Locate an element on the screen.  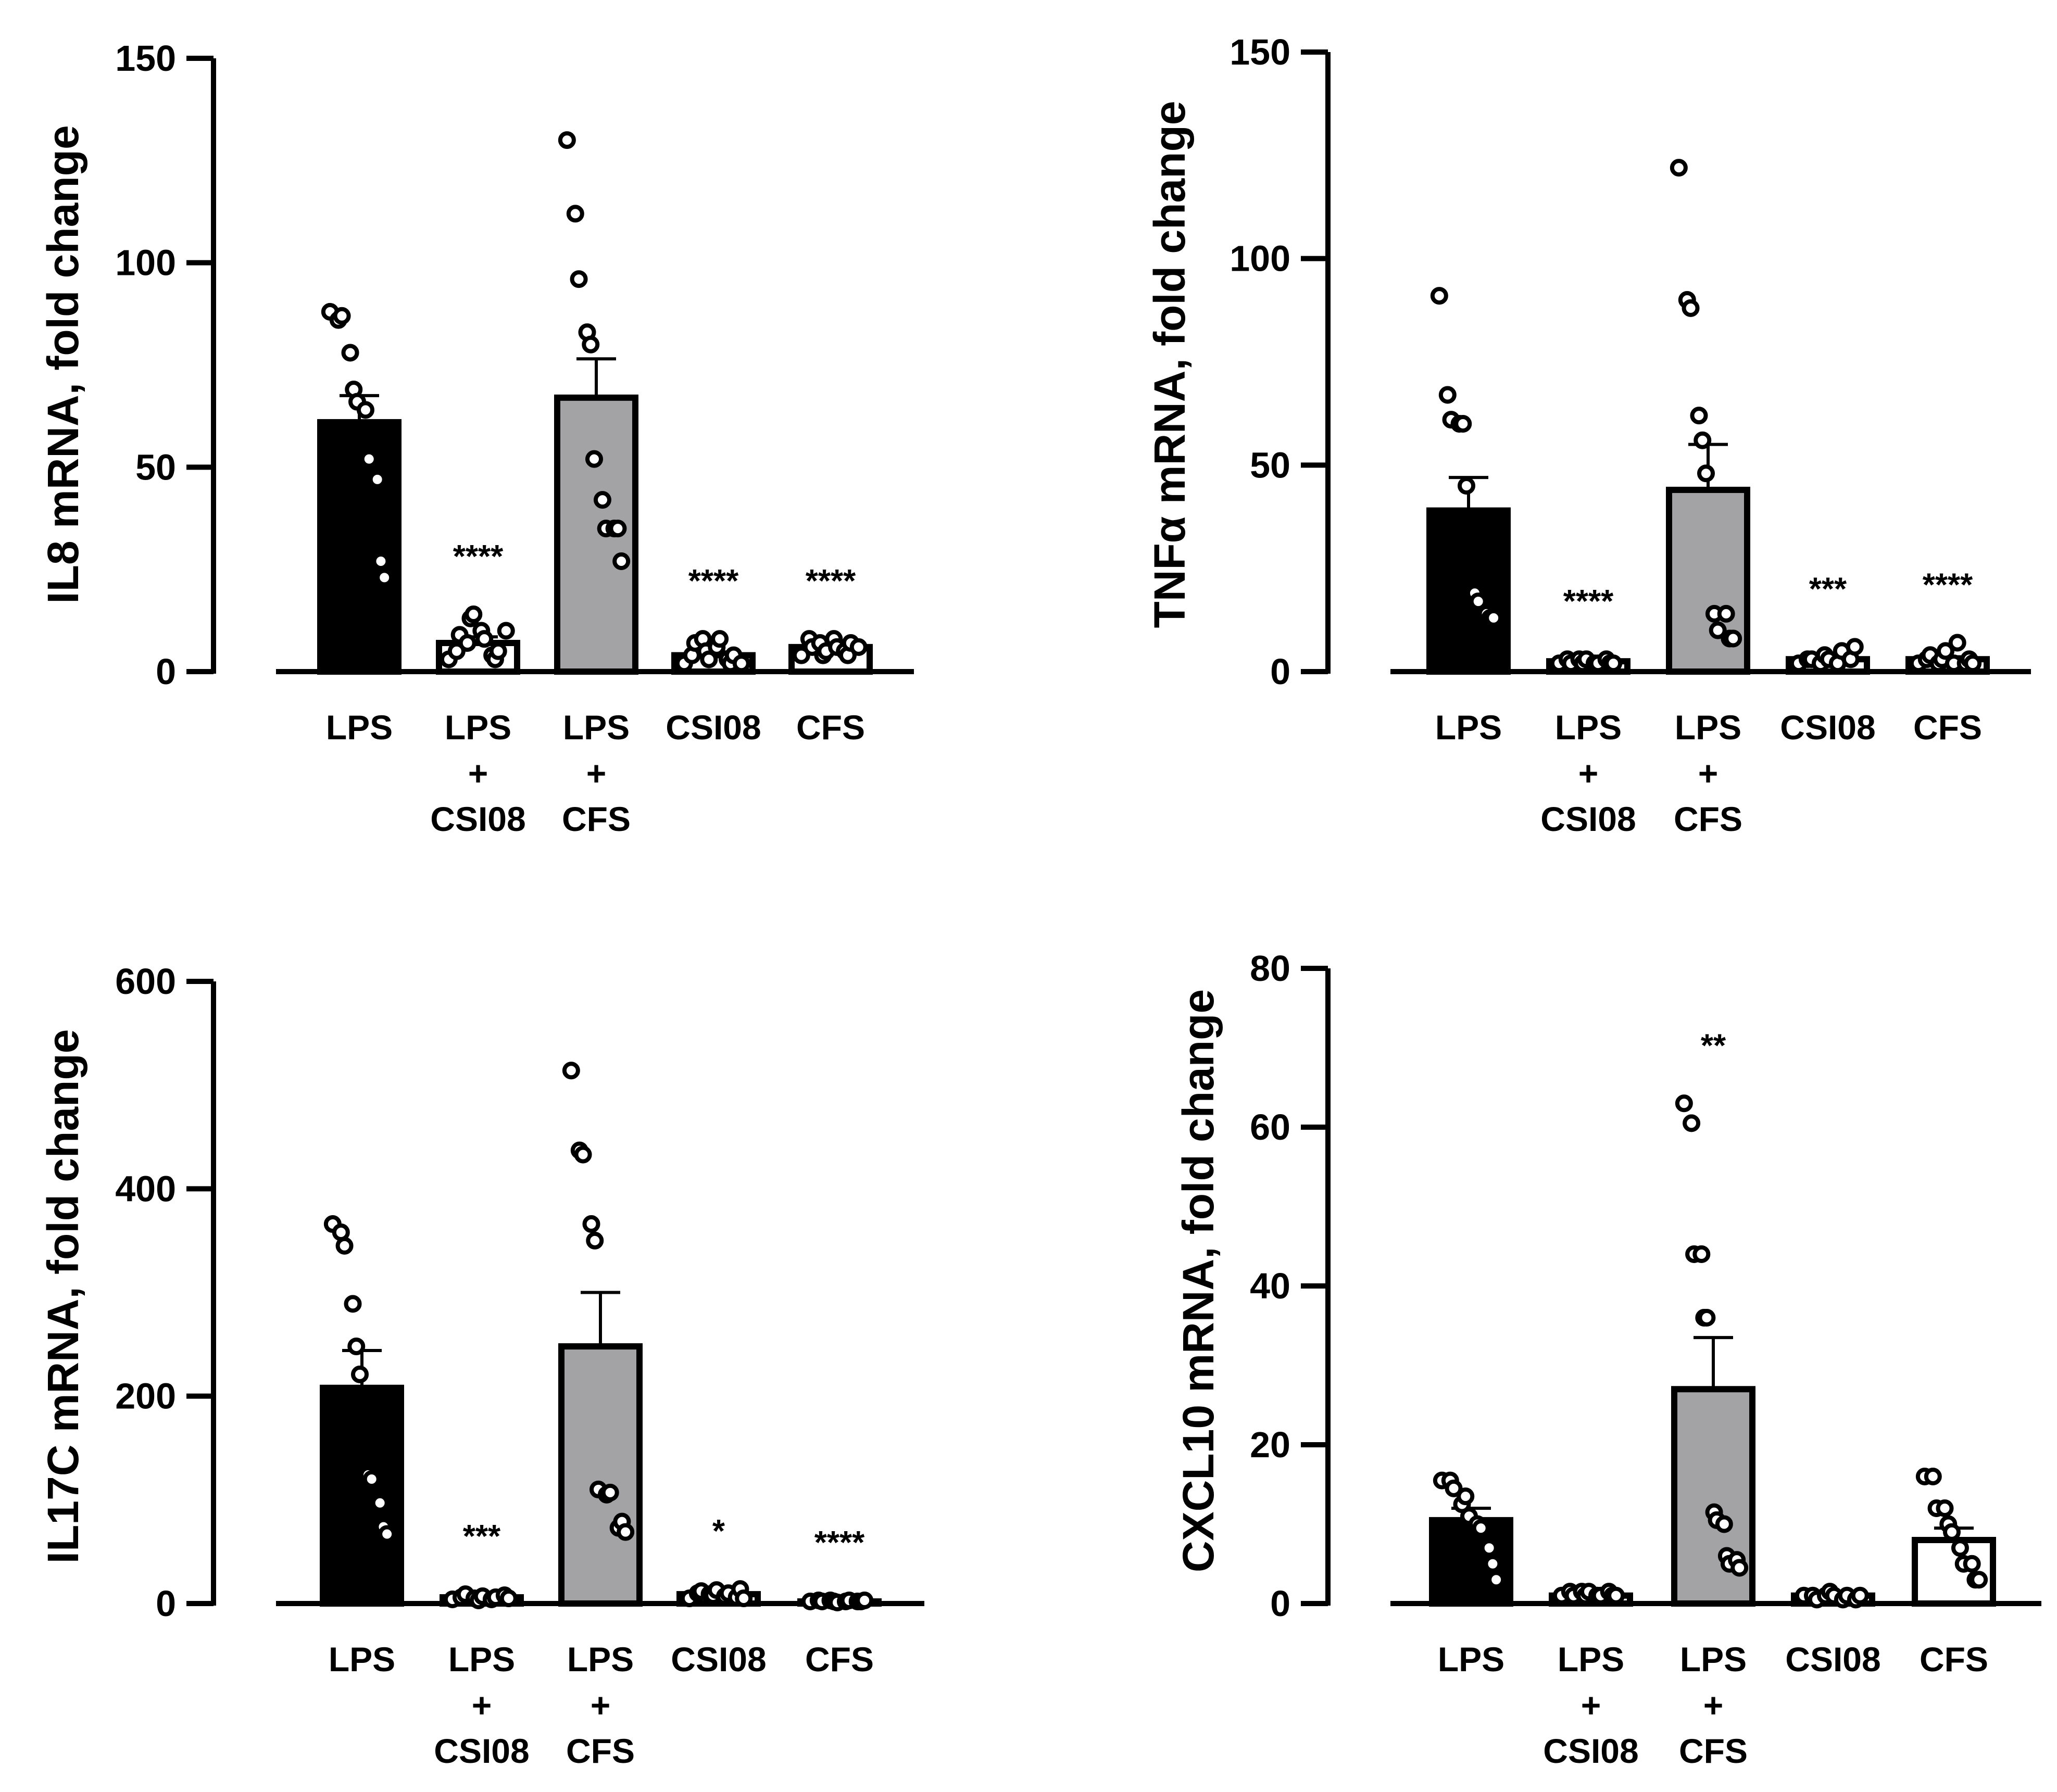
y-tick-label: 150 is located at coordinates (1260, 52).